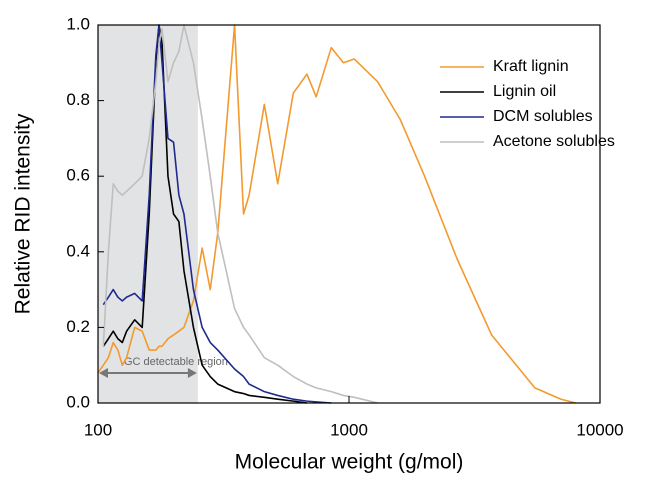  What do you see at coordinates (349, 429) in the screenshot?
I see `x-tick-label: 1000` at bounding box center [349, 429].